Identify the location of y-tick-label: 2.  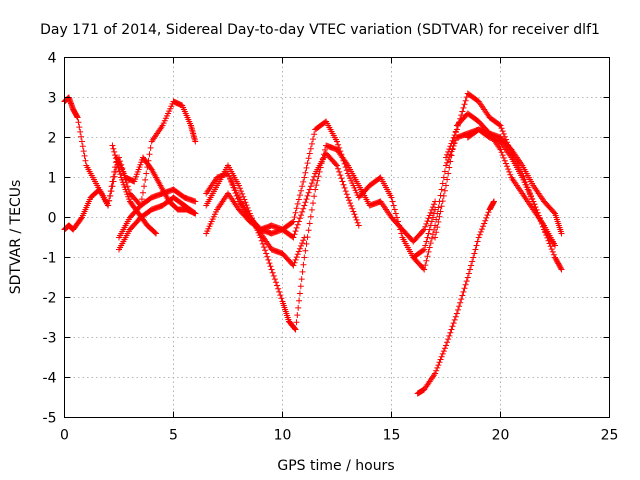
(52, 139).